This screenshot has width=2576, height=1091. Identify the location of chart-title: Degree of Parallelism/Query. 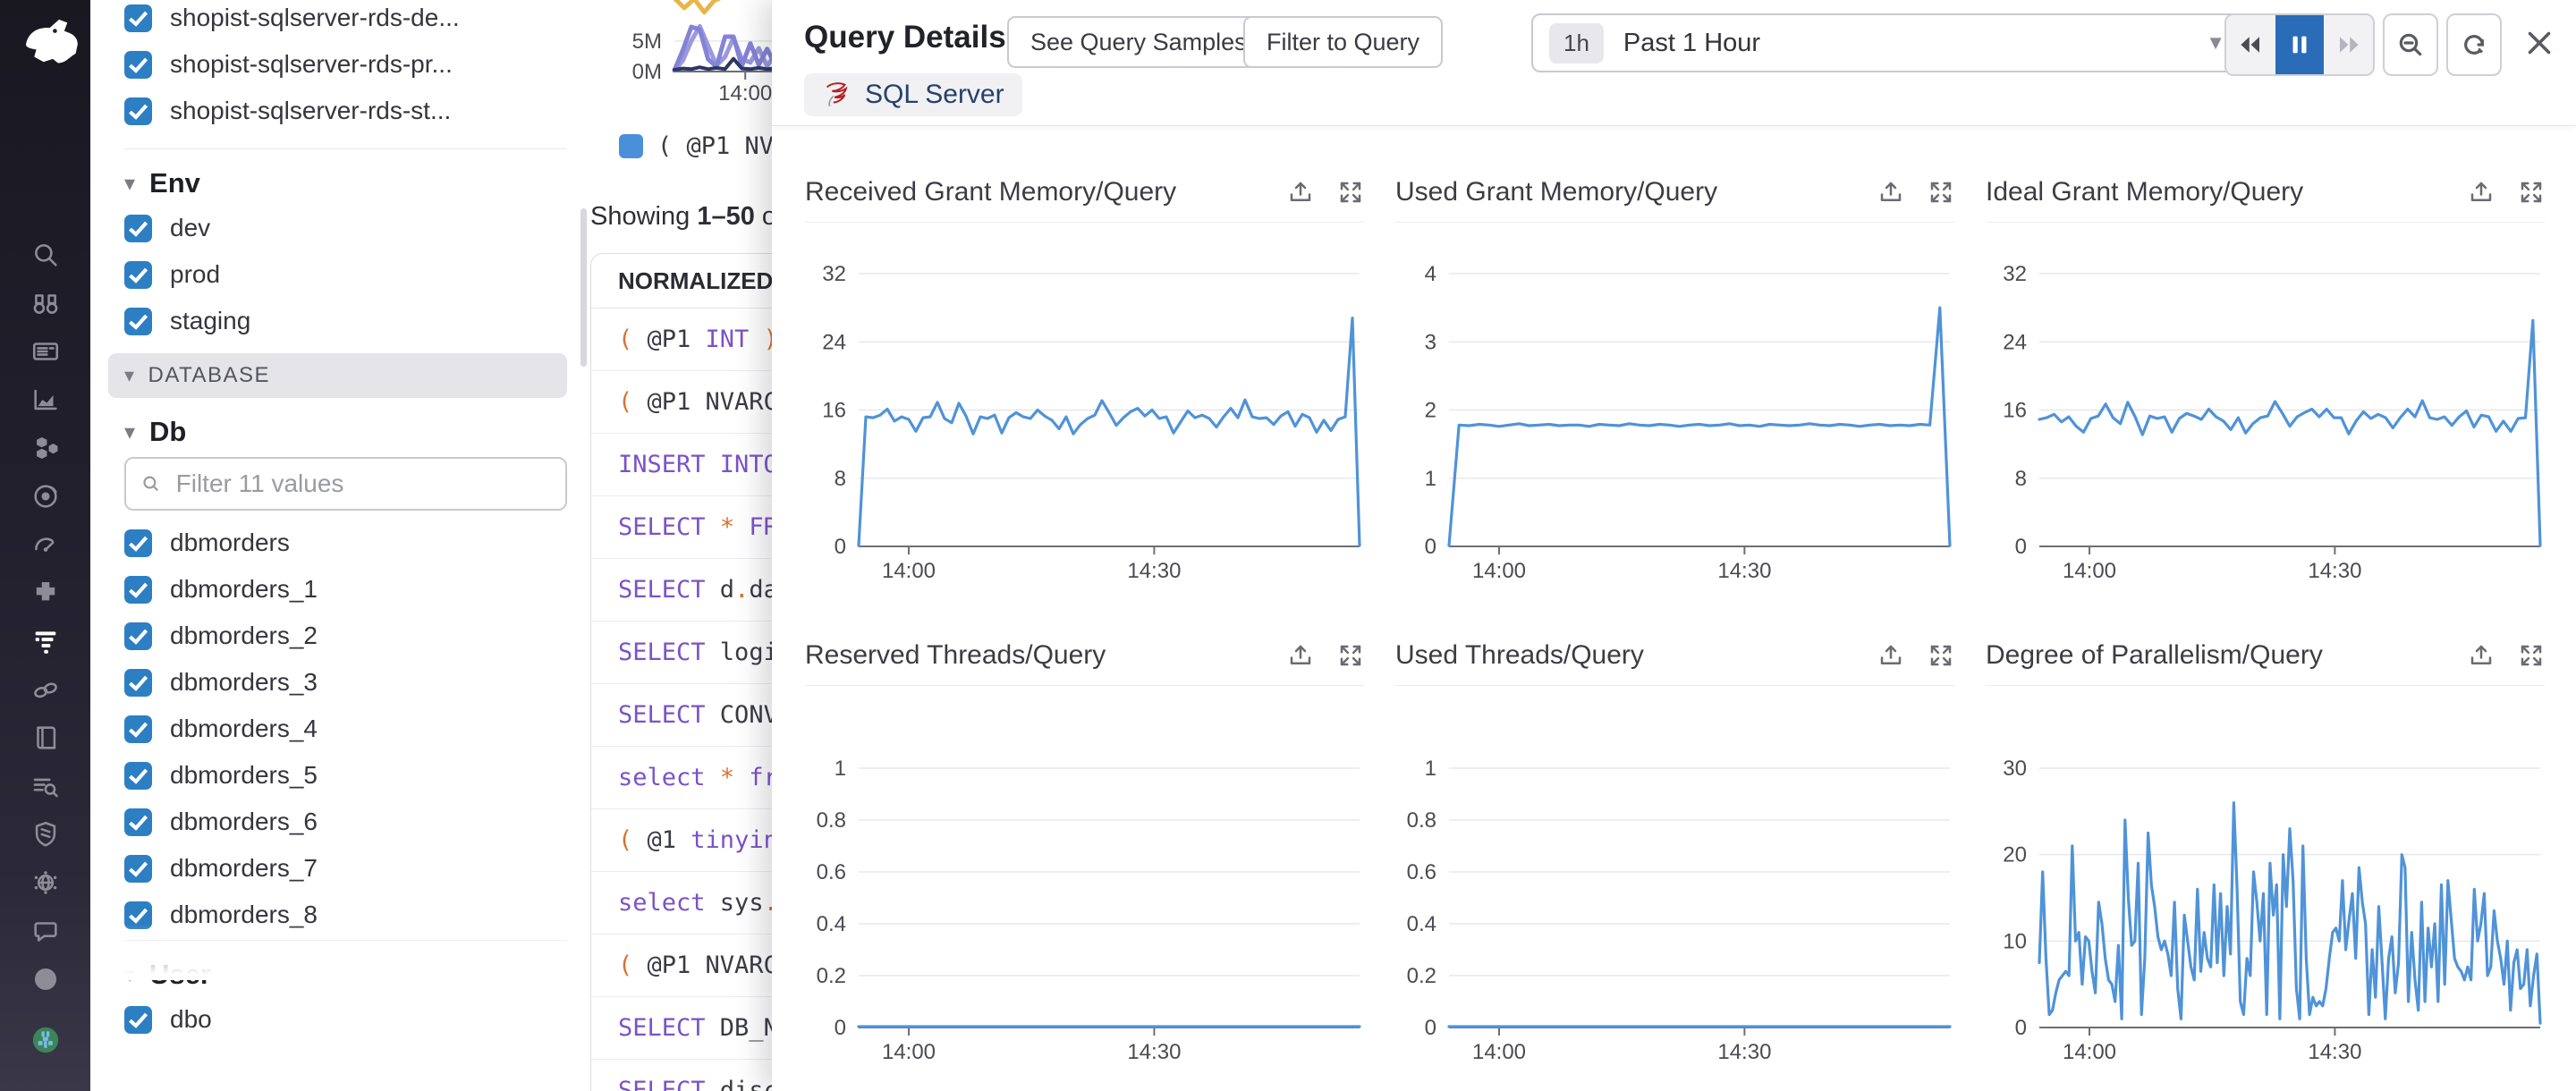
(2154, 655).